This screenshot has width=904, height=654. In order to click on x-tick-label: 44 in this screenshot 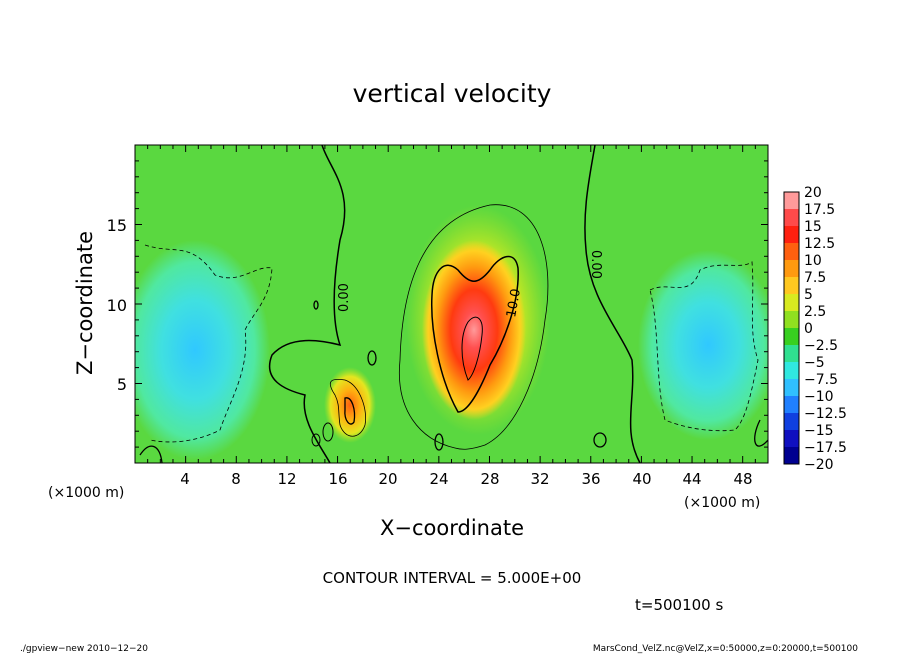, I will do `click(691, 479)`.